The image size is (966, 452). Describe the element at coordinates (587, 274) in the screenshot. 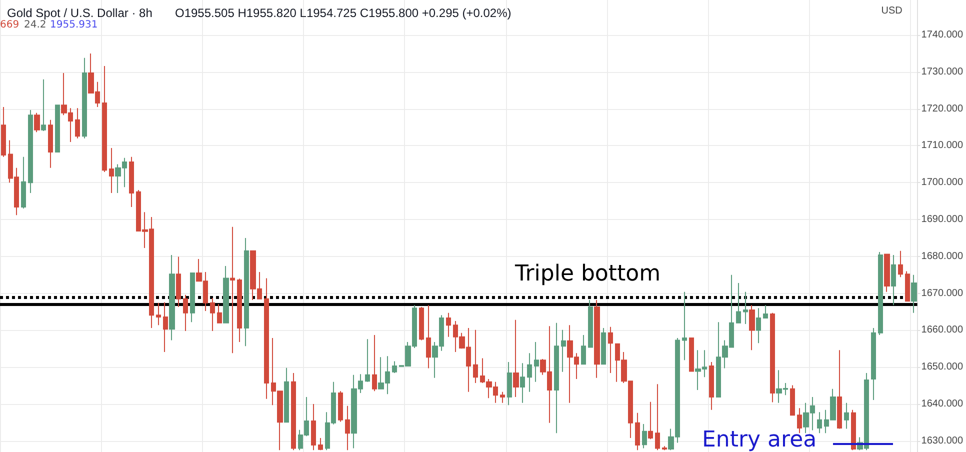

I see `annotation: Triple bottom` at that location.